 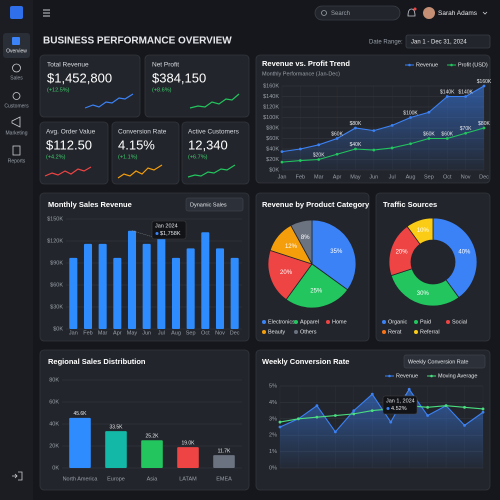 I want to click on logout-icon, so click(x=17, y=476).